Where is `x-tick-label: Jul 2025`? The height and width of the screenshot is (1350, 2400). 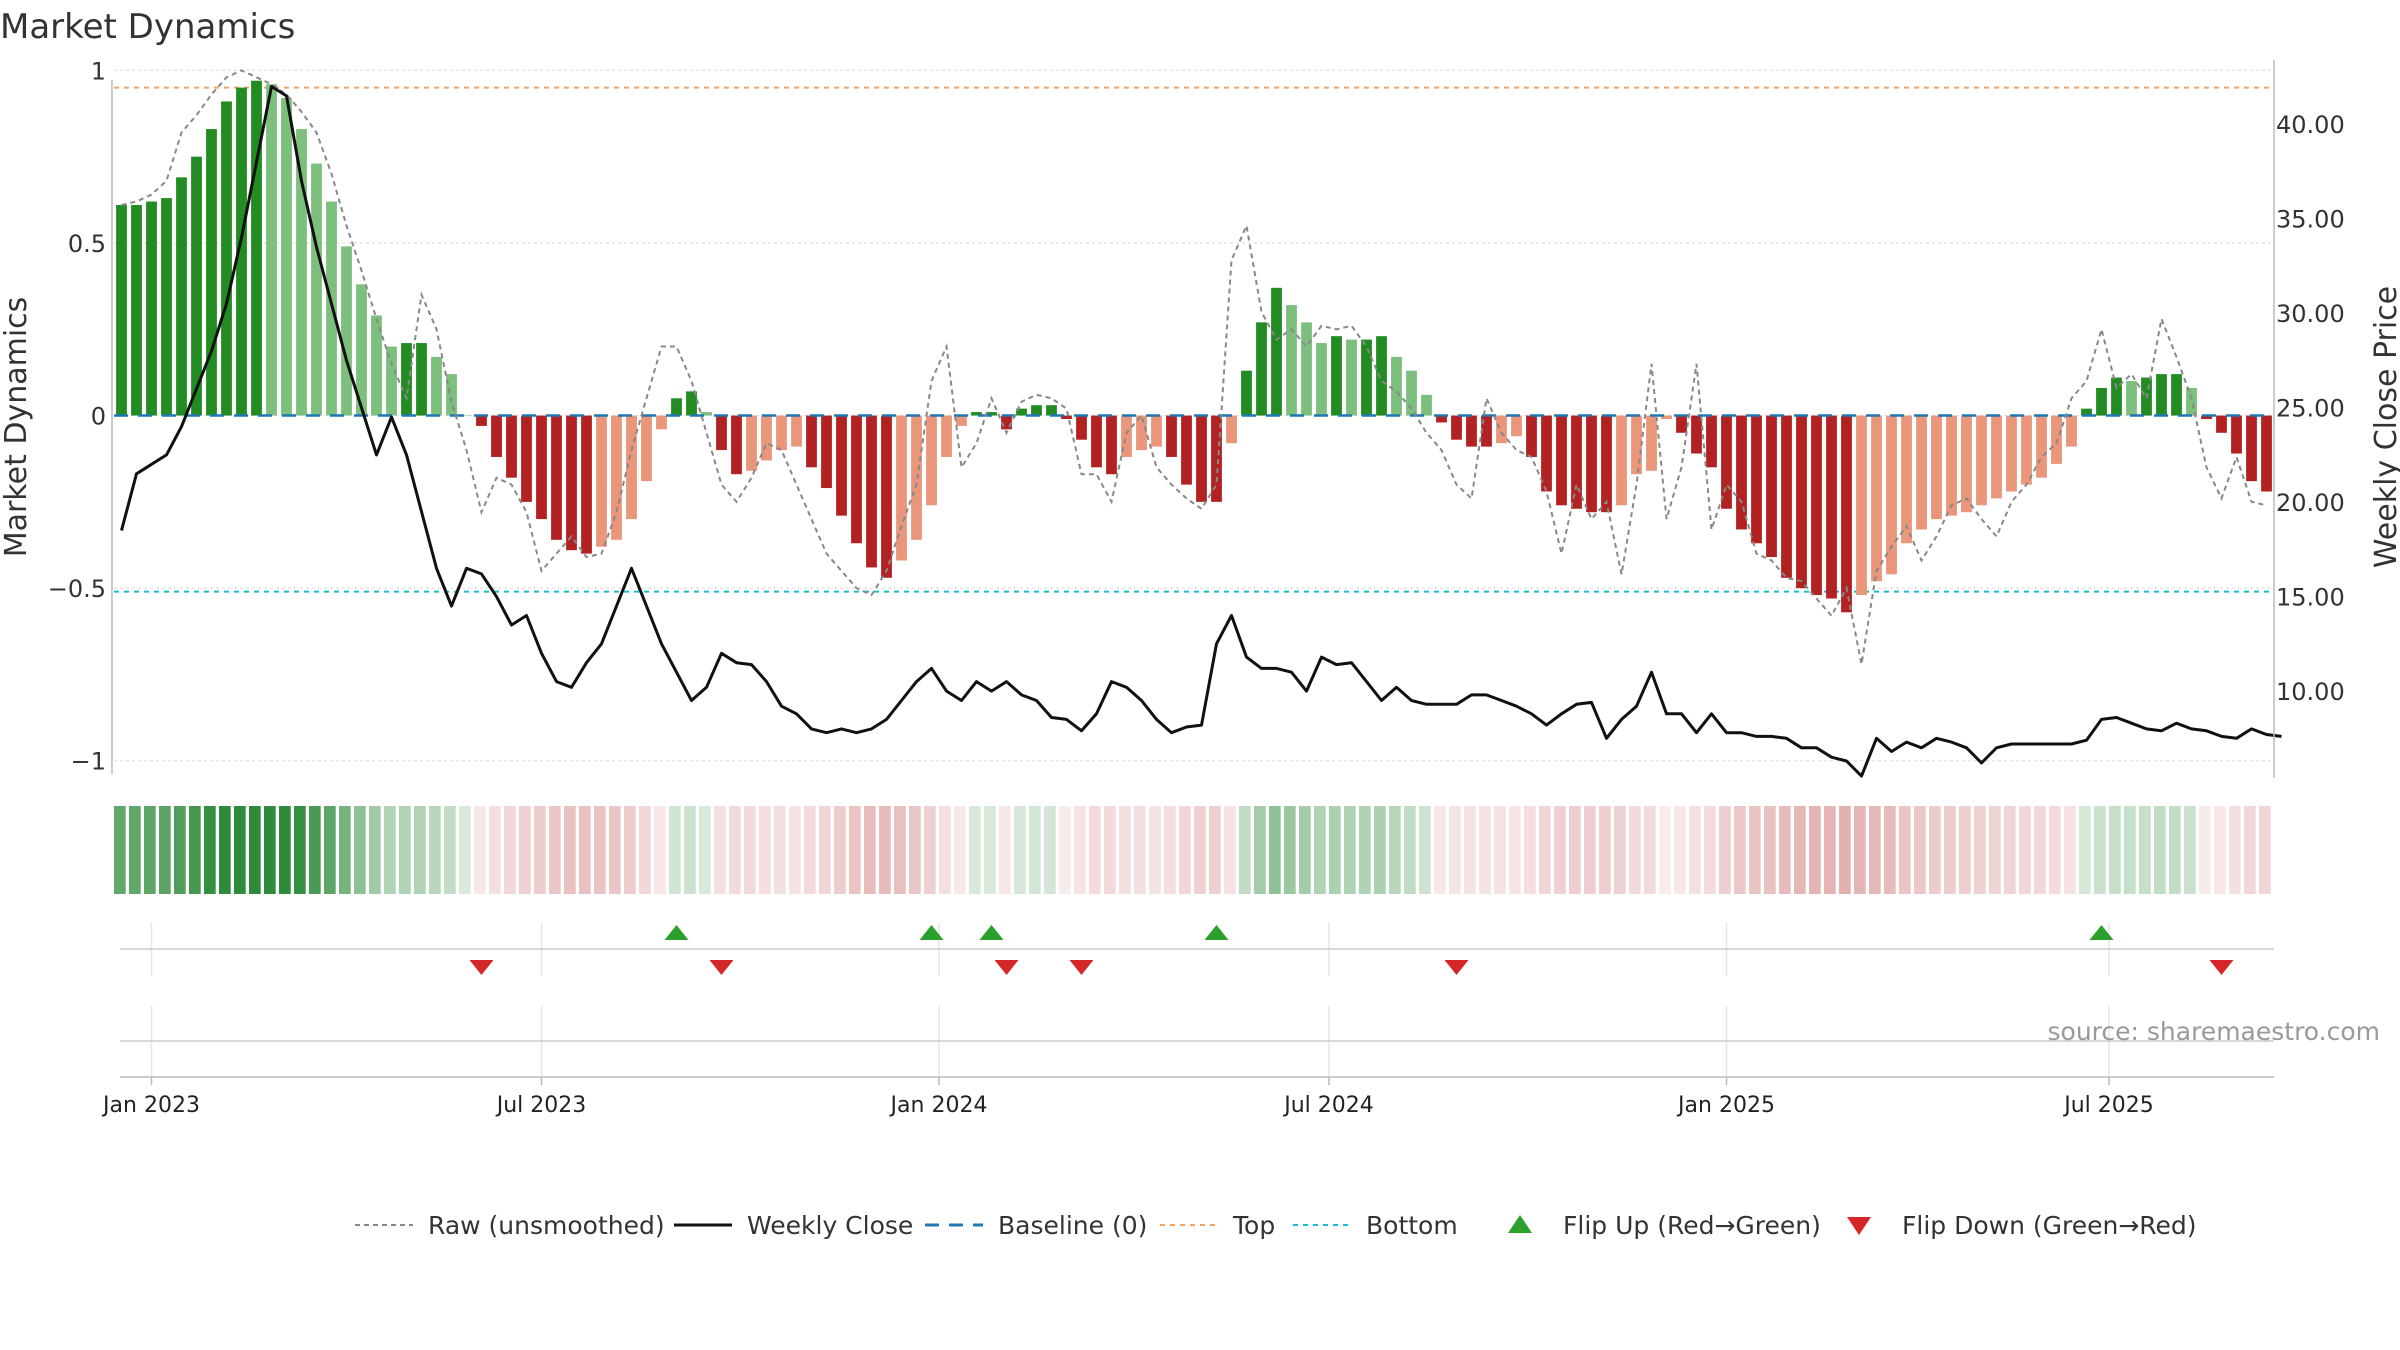 x-tick-label: Jul 2025 is located at coordinates (2108, 1105).